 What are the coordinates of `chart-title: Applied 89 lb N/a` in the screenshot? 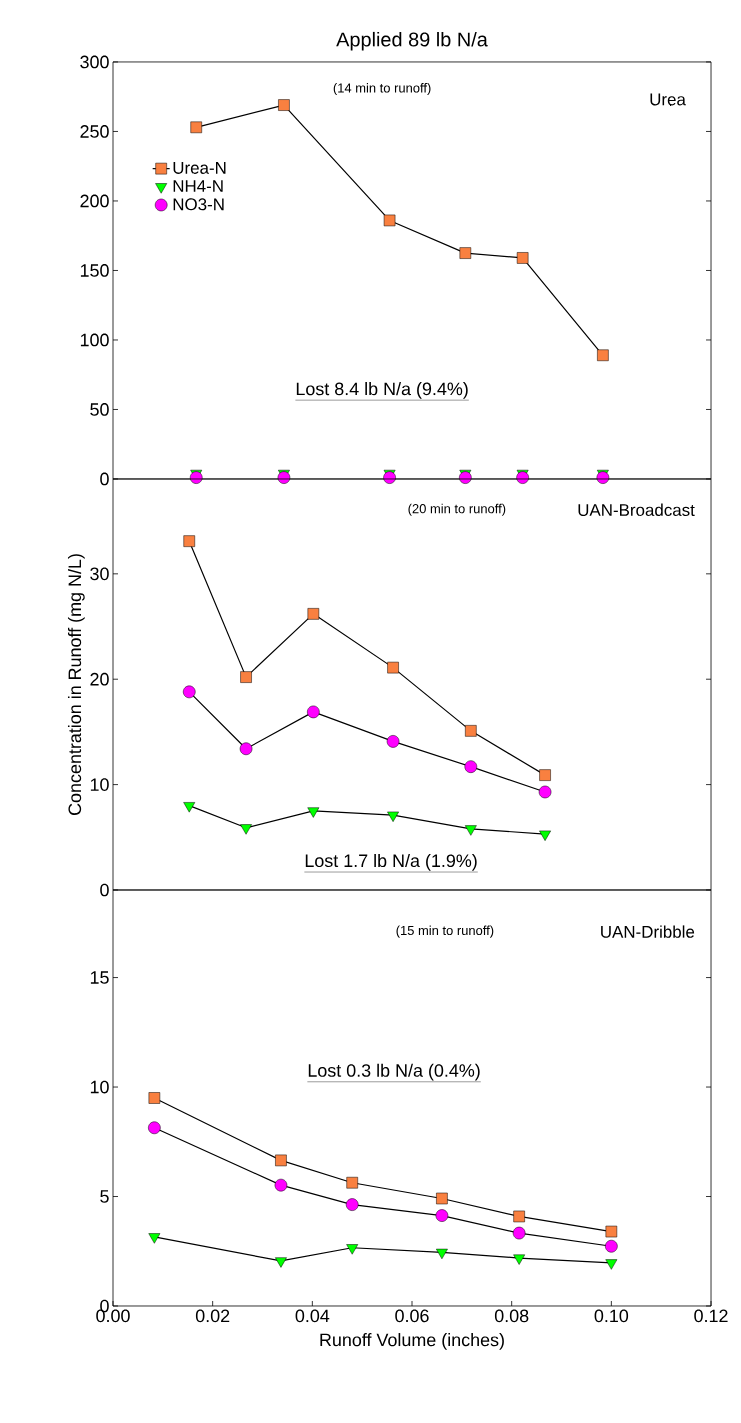 It's located at (412, 41).